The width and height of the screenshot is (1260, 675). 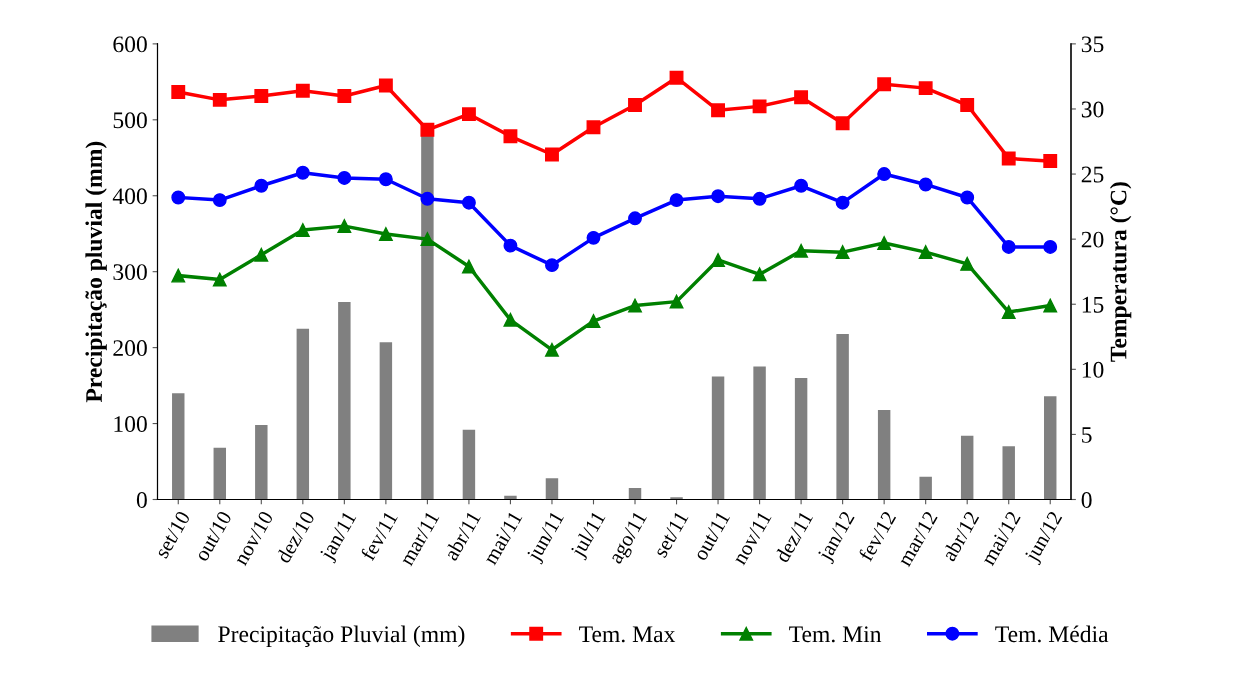 I want to click on y-tick-label: 300, so click(x=130, y=272).